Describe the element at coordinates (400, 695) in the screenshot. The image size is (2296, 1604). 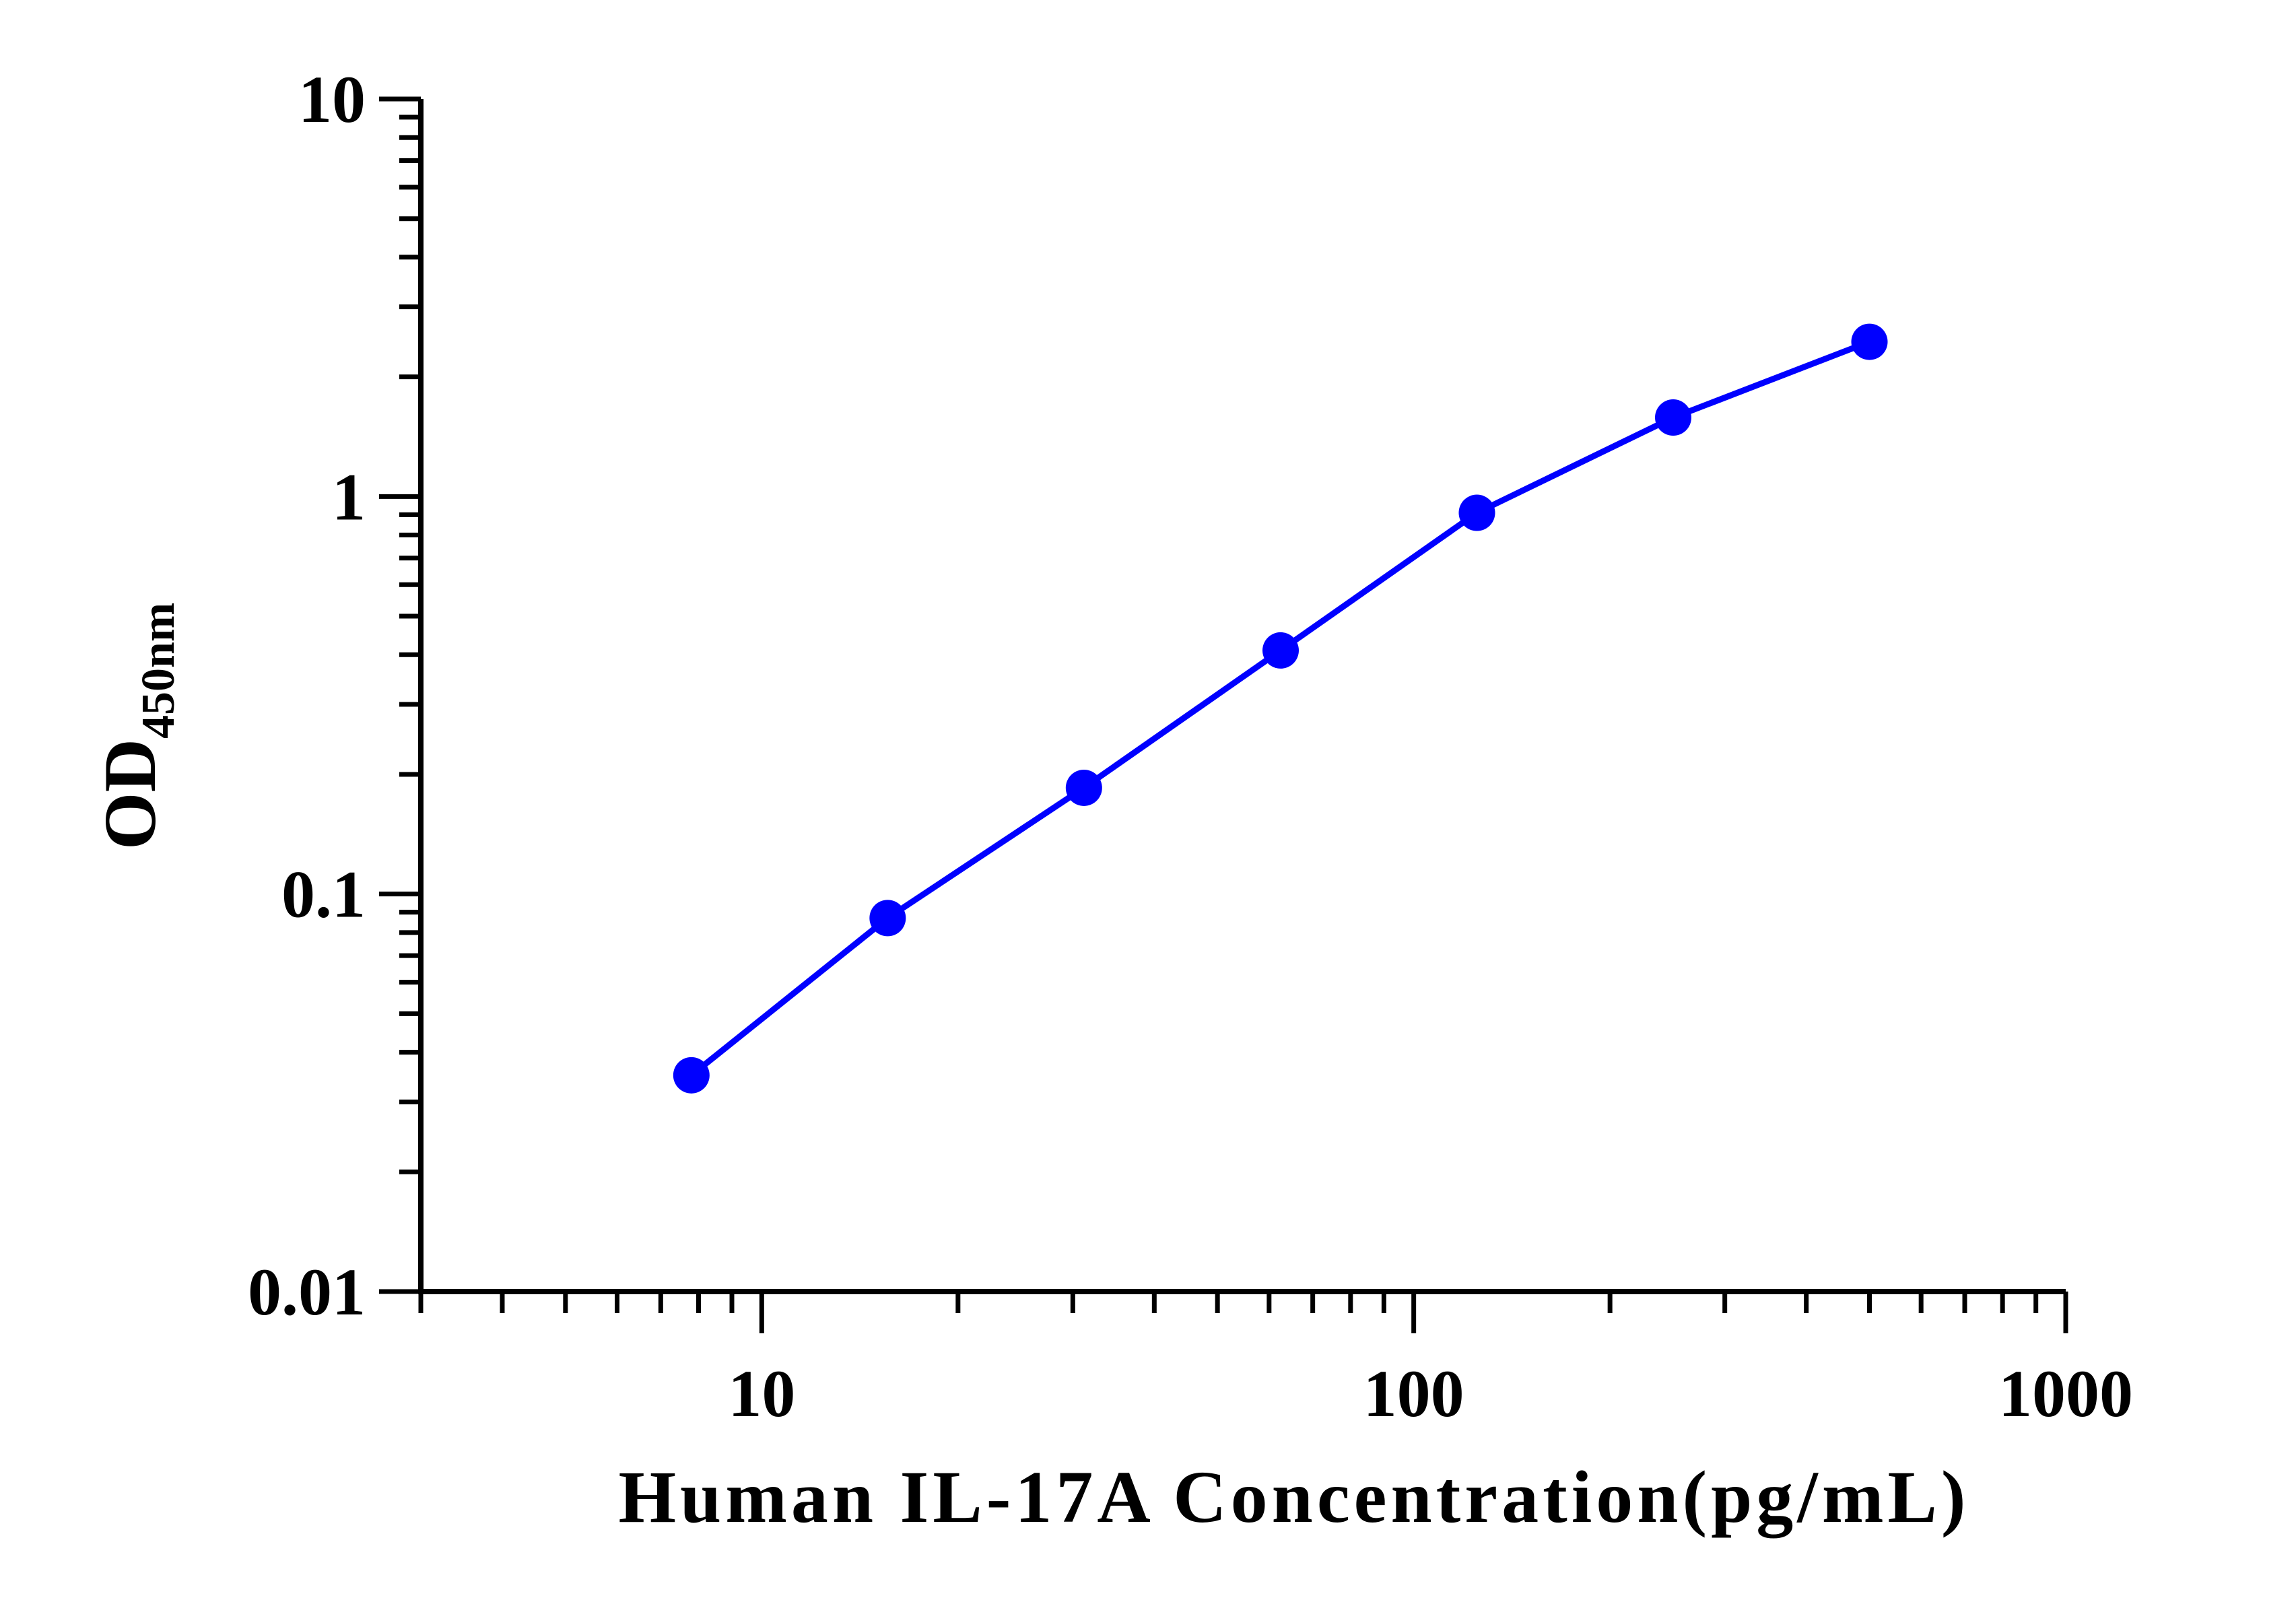
I see `y-axis-ticks` at that location.